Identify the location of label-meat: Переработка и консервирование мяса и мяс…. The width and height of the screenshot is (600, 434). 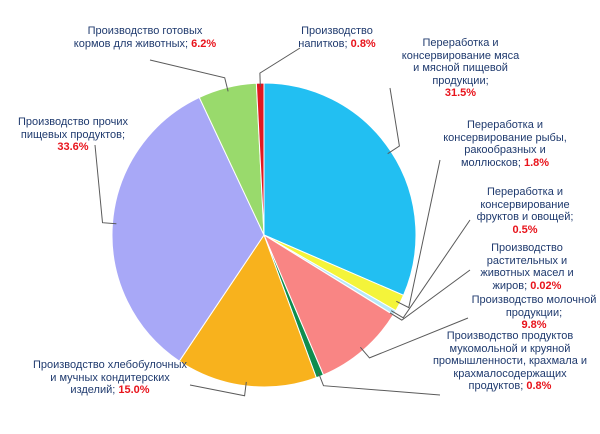
(460, 68).